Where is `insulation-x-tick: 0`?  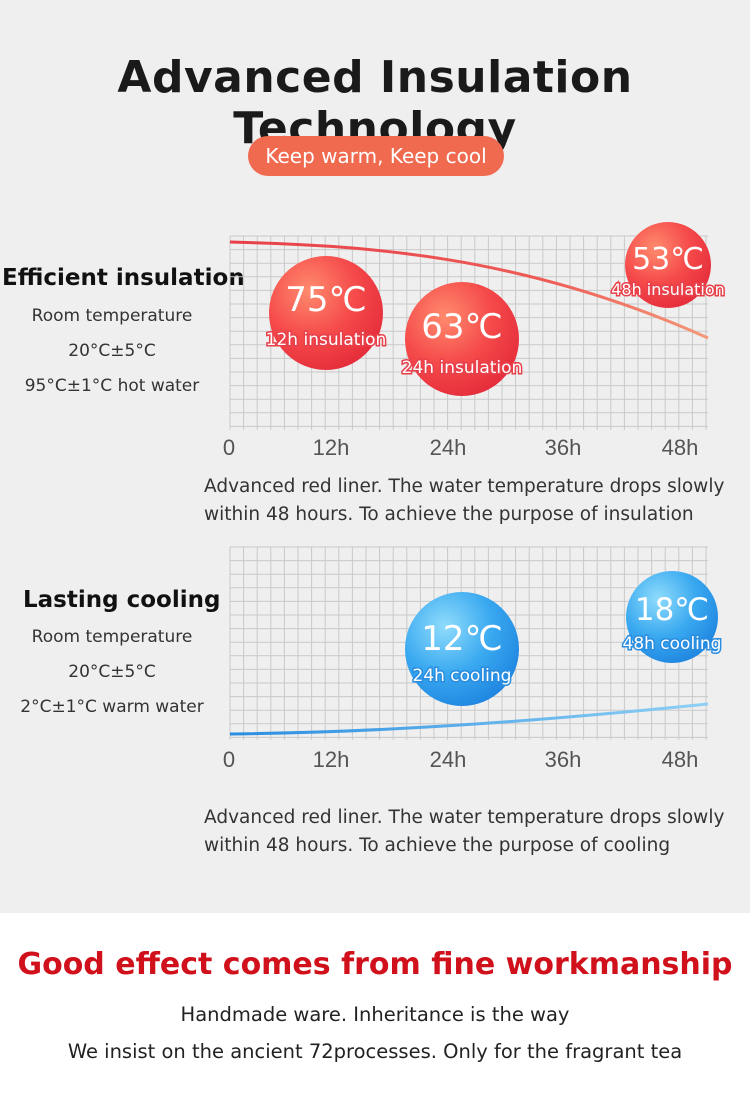
insulation-x-tick: 0 is located at coordinates (229, 447).